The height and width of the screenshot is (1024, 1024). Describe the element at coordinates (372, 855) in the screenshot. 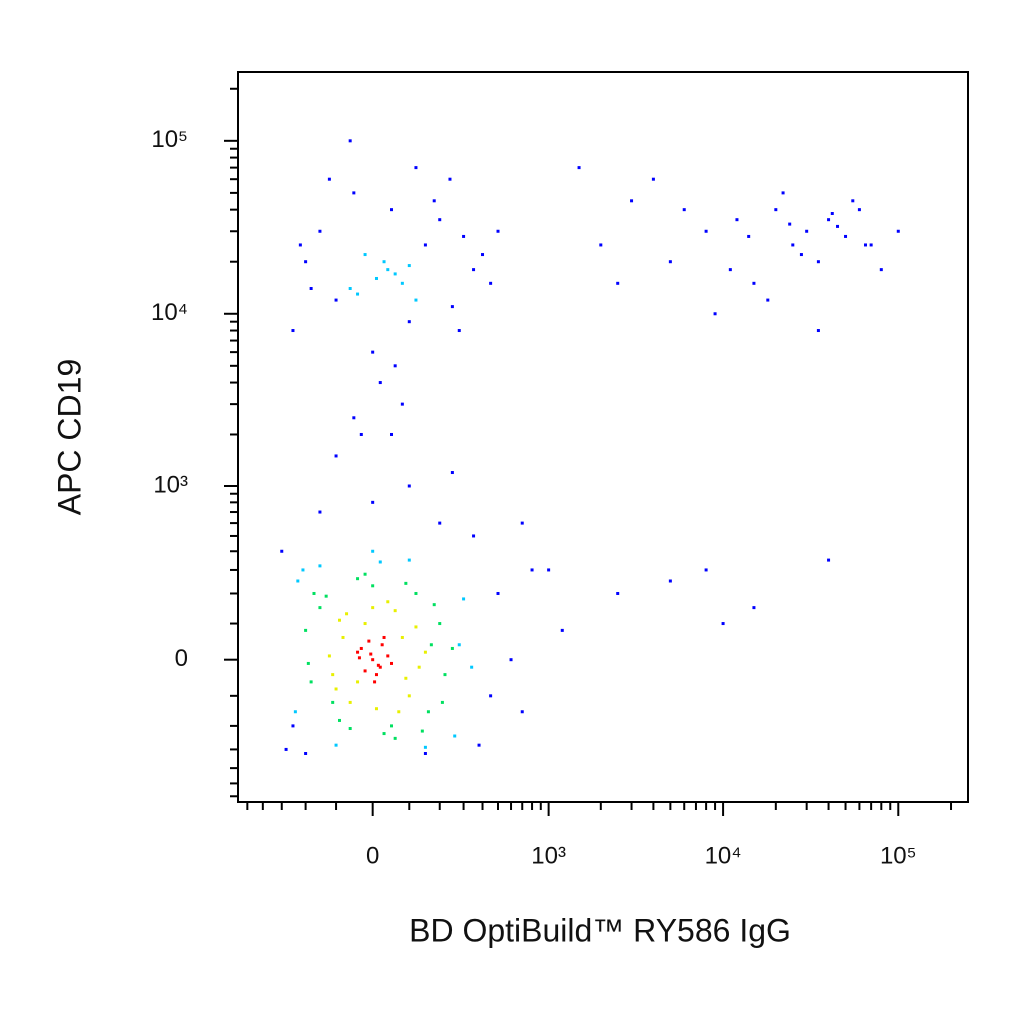

I see `x-tick-label: 0` at that location.